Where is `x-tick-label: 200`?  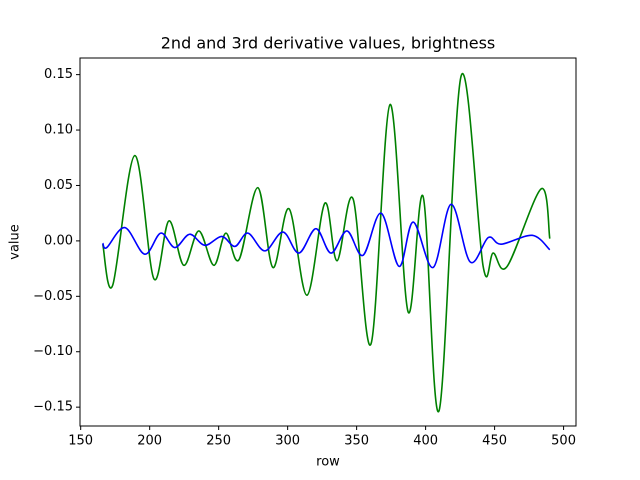
x-tick-label: 200 is located at coordinates (149, 441).